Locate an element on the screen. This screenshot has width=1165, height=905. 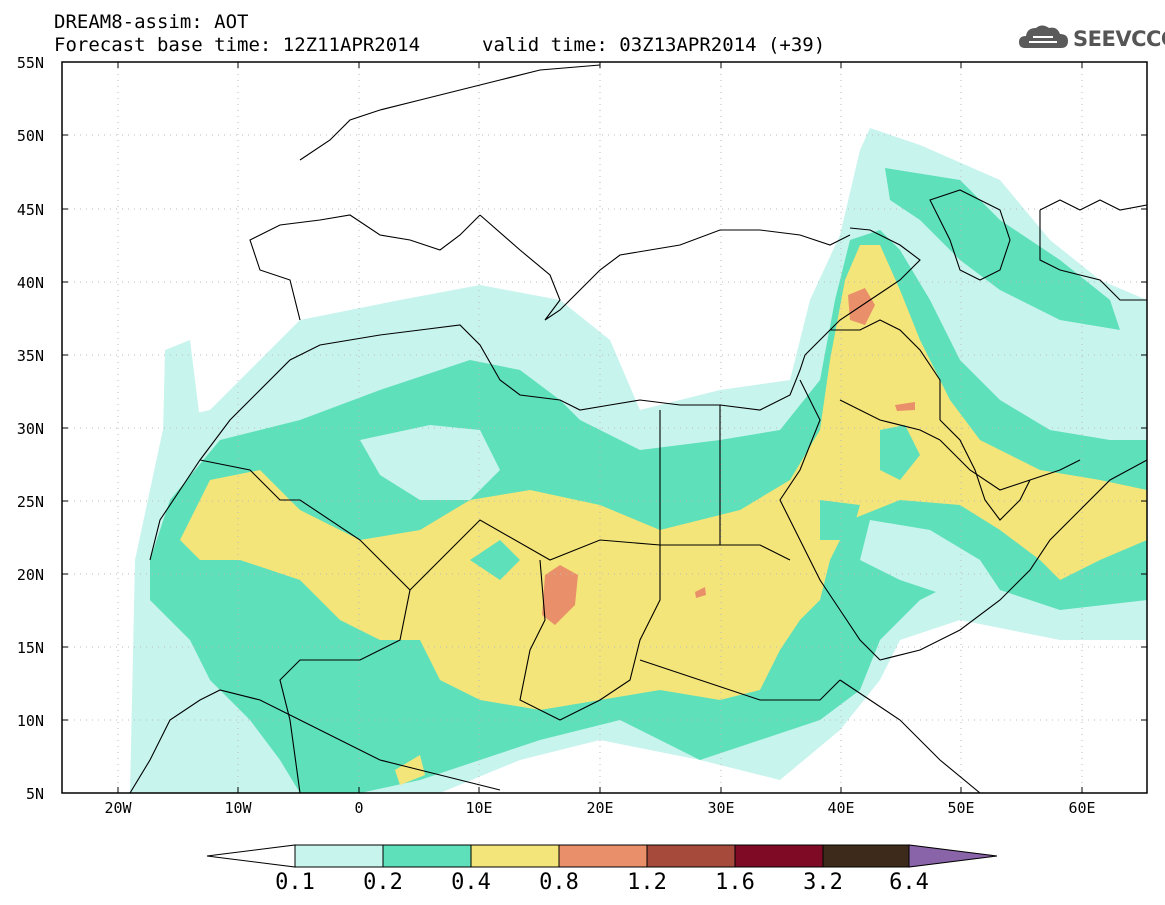
seevccc-logo: SEEVCCC is located at coordinates (1091, 40).